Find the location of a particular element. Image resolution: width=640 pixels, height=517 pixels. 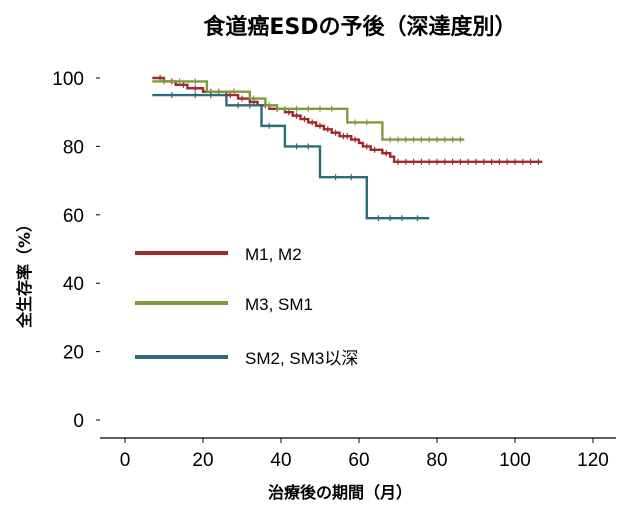

legend-label-1: M1, M2 is located at coordinates (273, 254).